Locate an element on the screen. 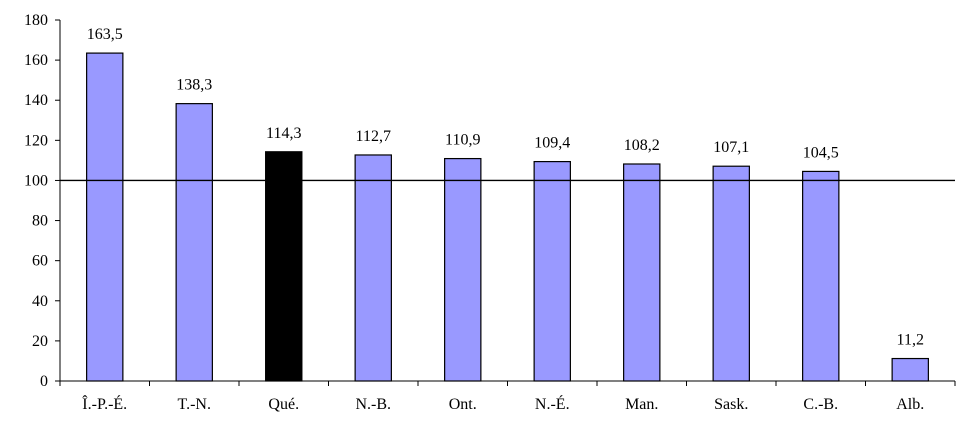  x-category-label: N.-É. is located at coordinates (552, 403).